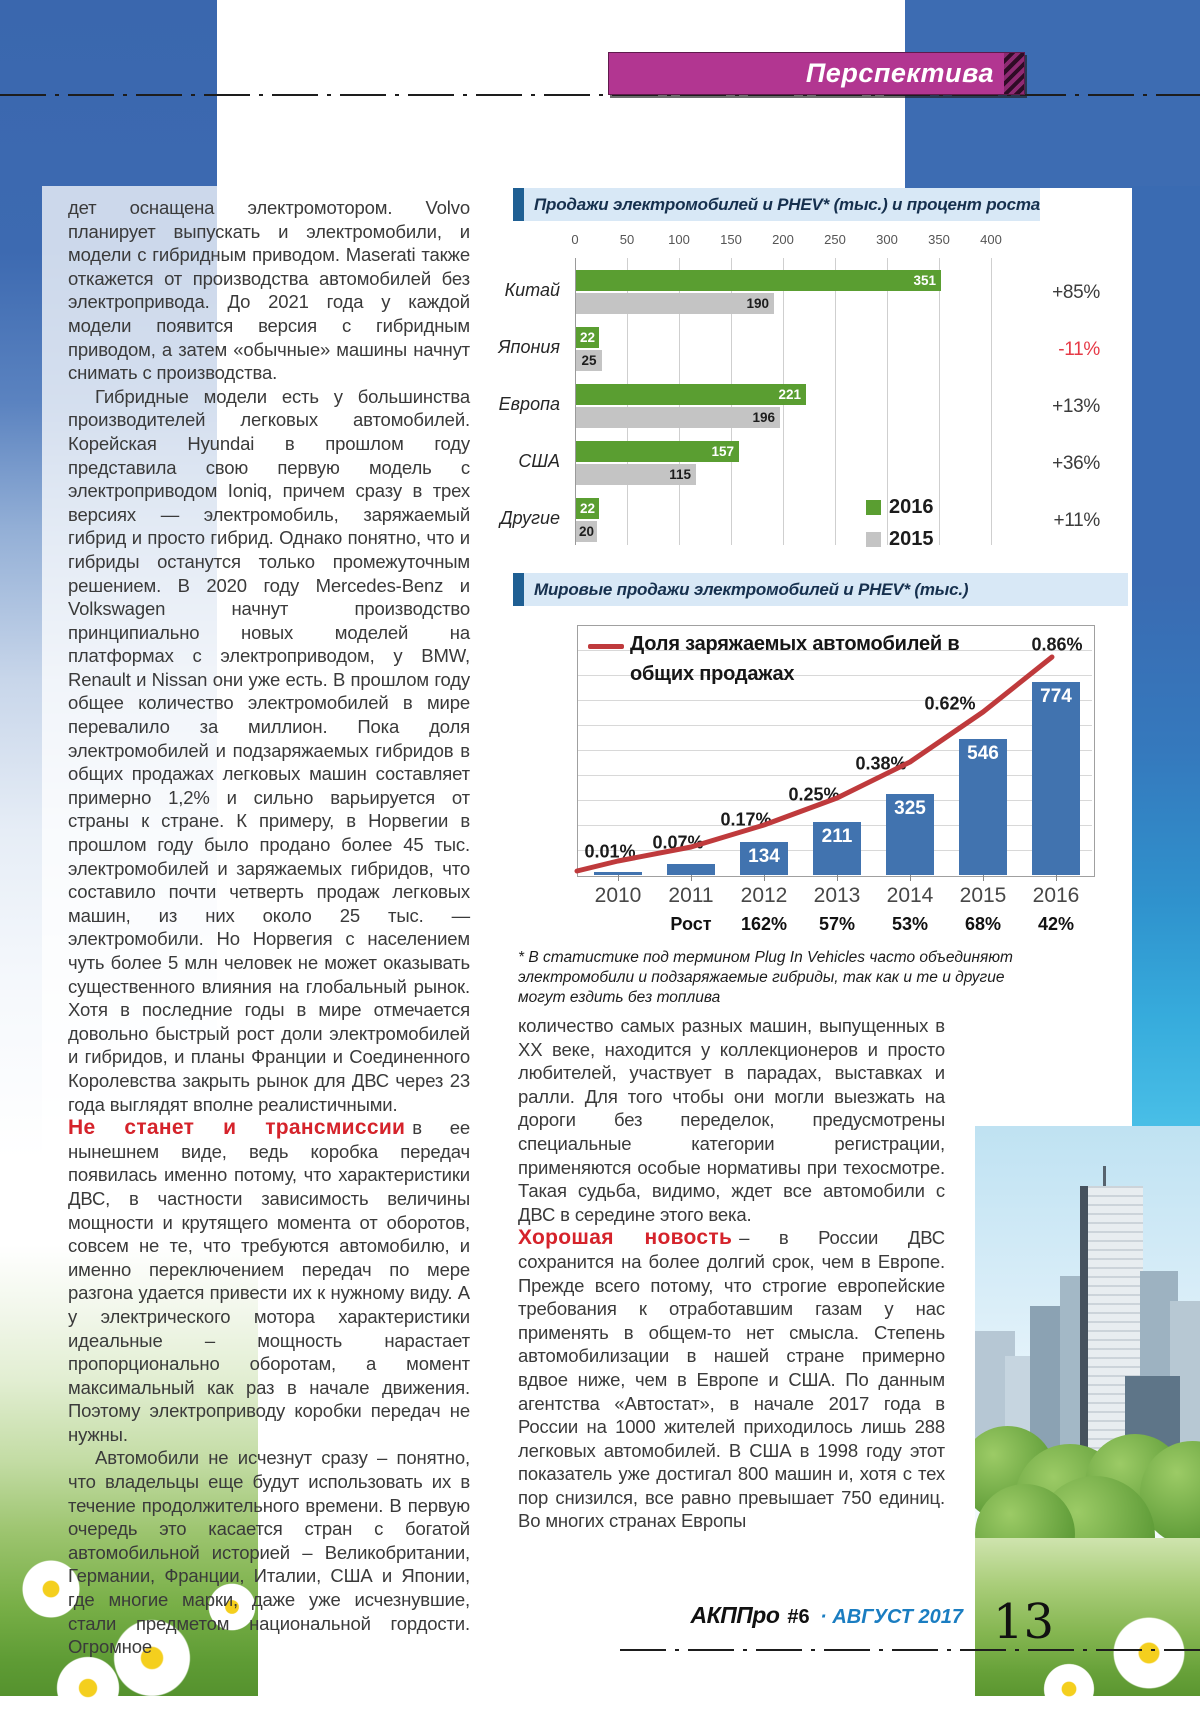  I want to click on building-antenna, so click(1104, 1177).